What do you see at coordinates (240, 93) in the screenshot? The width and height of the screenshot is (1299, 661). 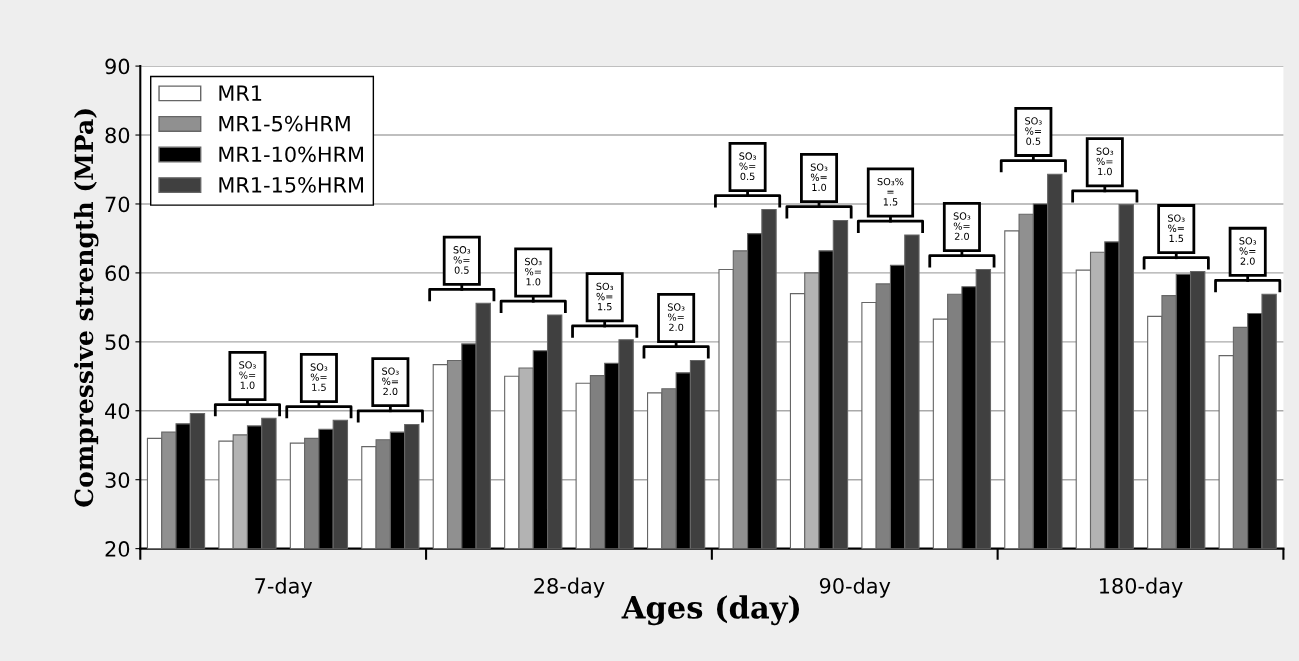 I see `legend-label: MR1` at bounding box center [240, 93].